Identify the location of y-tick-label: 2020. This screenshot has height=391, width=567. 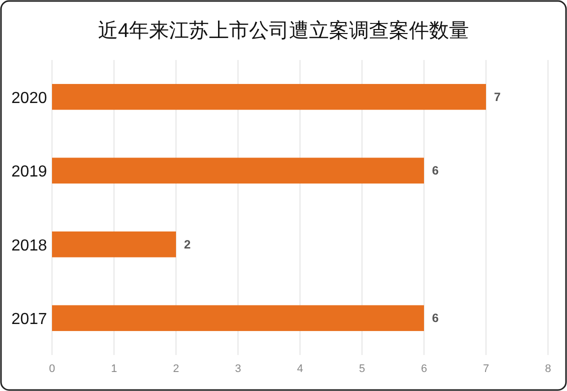
(29, 98).